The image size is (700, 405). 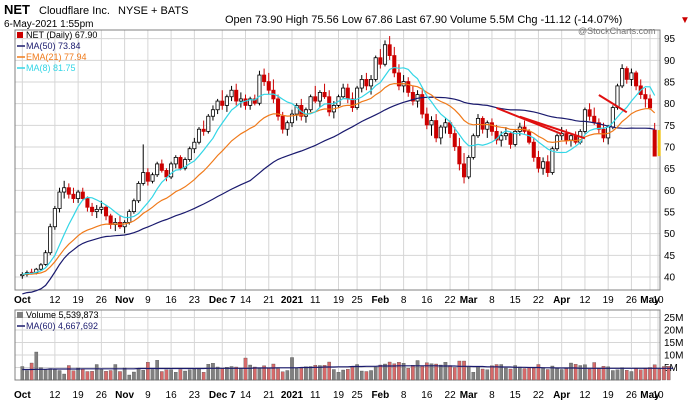 What do you see at coordinates (670, 148) in the screenshot?
I see `price-tick-label: 70` at bounding box center [670, 148].